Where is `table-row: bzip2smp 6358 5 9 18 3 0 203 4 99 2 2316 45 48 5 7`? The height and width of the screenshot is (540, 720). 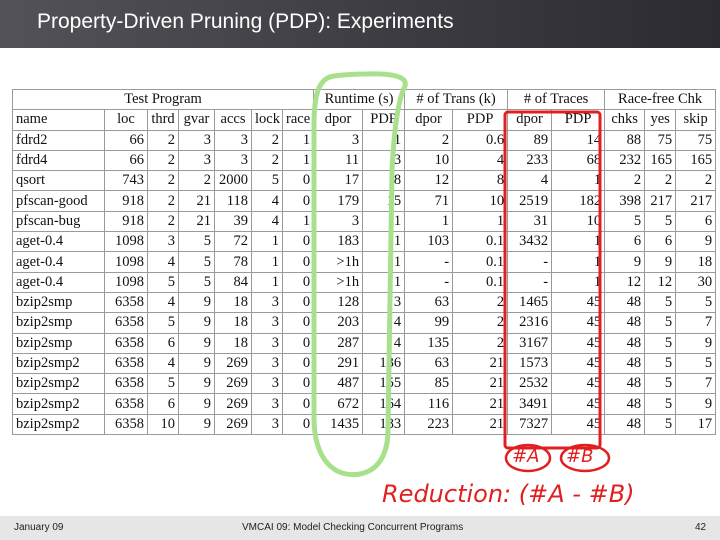
table-row: bzip2smp 6358 5 9 18 3 0 203 4 99 2 2316 45 48 5 7 is located at coordinates (364, 323).